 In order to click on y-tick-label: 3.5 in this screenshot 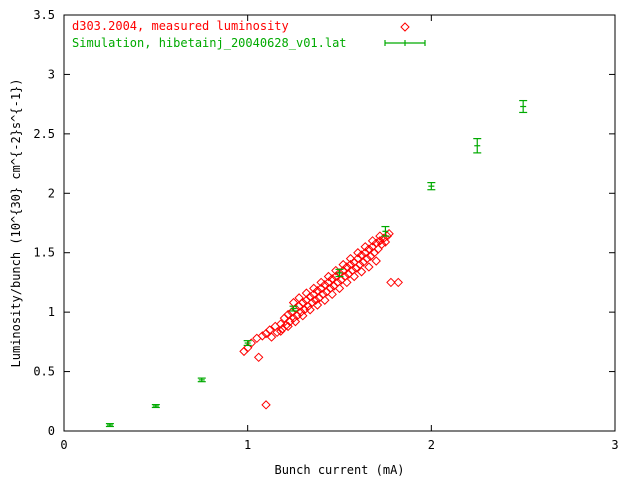, I will do `click(44, 15)`.